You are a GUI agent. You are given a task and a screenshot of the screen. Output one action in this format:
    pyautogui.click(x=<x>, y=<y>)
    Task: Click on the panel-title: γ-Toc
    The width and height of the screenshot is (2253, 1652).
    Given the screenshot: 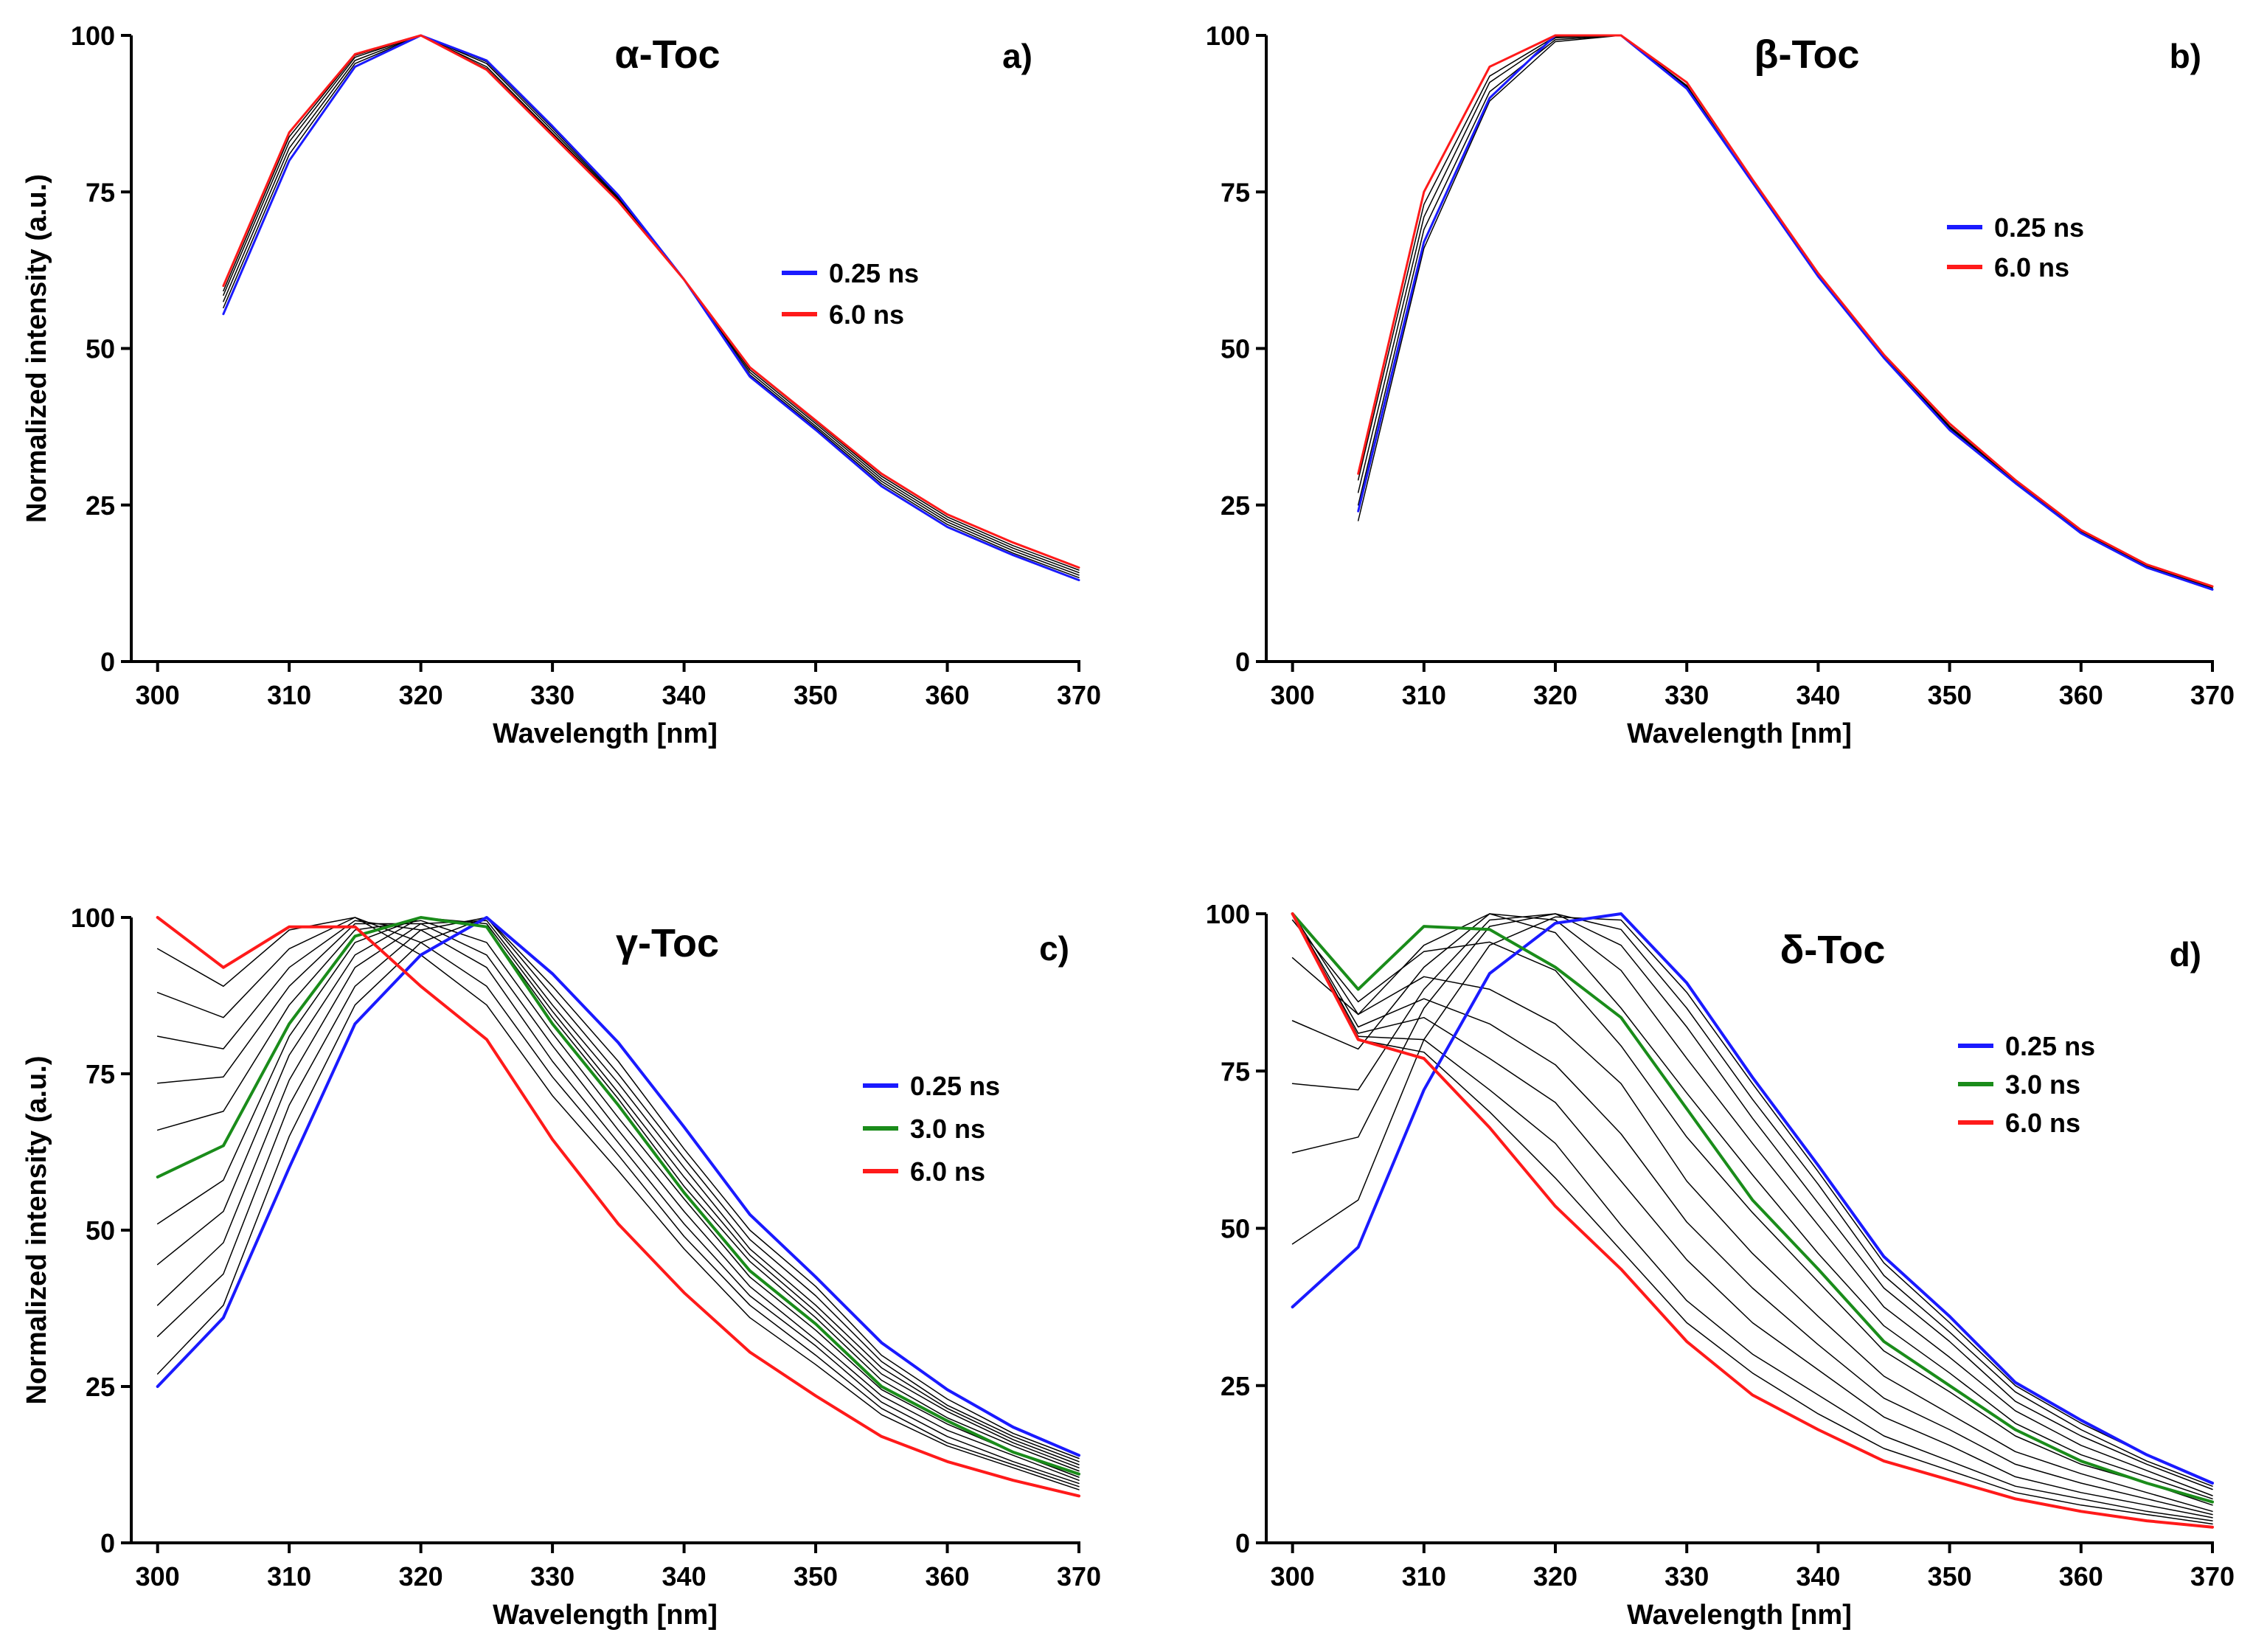 What is the action you would take?
    pyautogui.click(x=667, y=943)
    